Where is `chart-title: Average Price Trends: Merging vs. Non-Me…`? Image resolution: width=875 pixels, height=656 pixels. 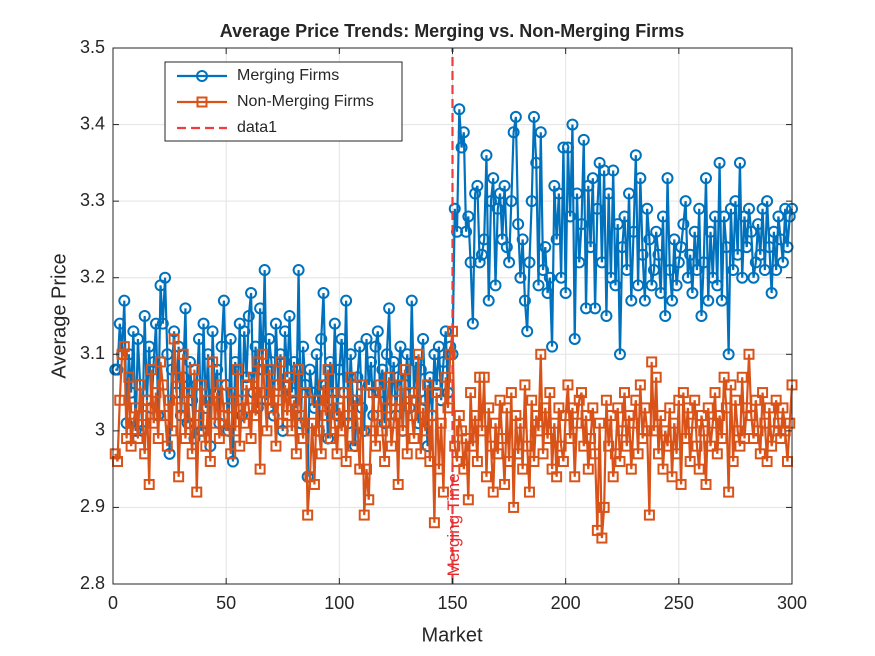 chart-title: Average Price Trends: Merging vs. Non-Me… is located at coordinates (452, 31).